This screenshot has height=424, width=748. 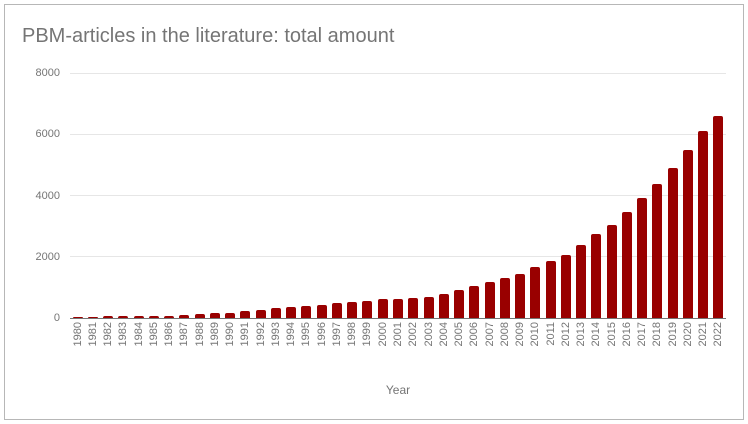 What do you see at coordinates (703, 224) in the screenshot?
I see `bar-2021` at bounding box center [703, 224].